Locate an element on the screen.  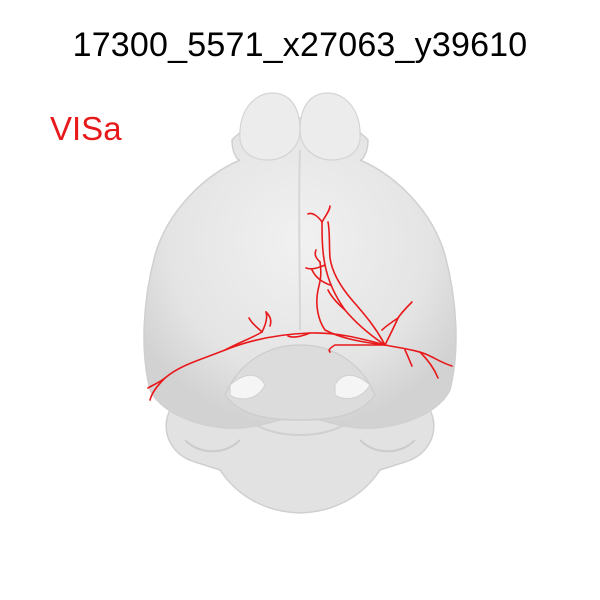
neuron-id-title: 17300_5571_x27063_y39610 is located at coordinates (300, 45).